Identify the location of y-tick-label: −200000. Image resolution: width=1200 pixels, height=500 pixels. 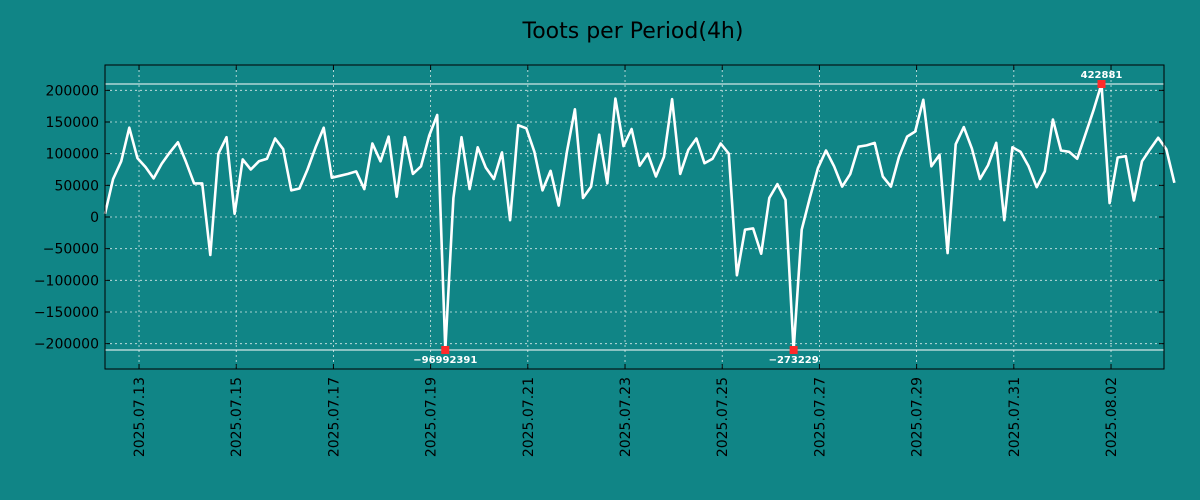
(66, 345).